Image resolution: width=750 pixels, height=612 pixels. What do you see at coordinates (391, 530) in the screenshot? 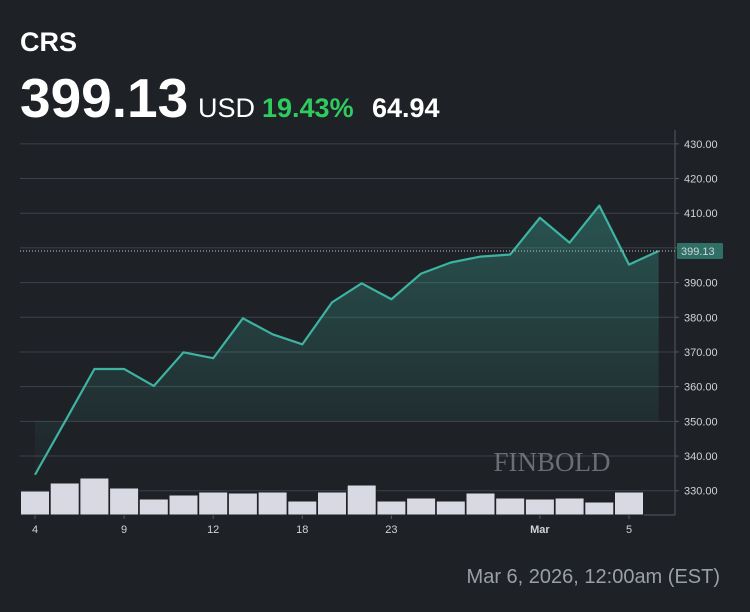
I see `x-tick-label: 23` at bounding box center [391, 530].